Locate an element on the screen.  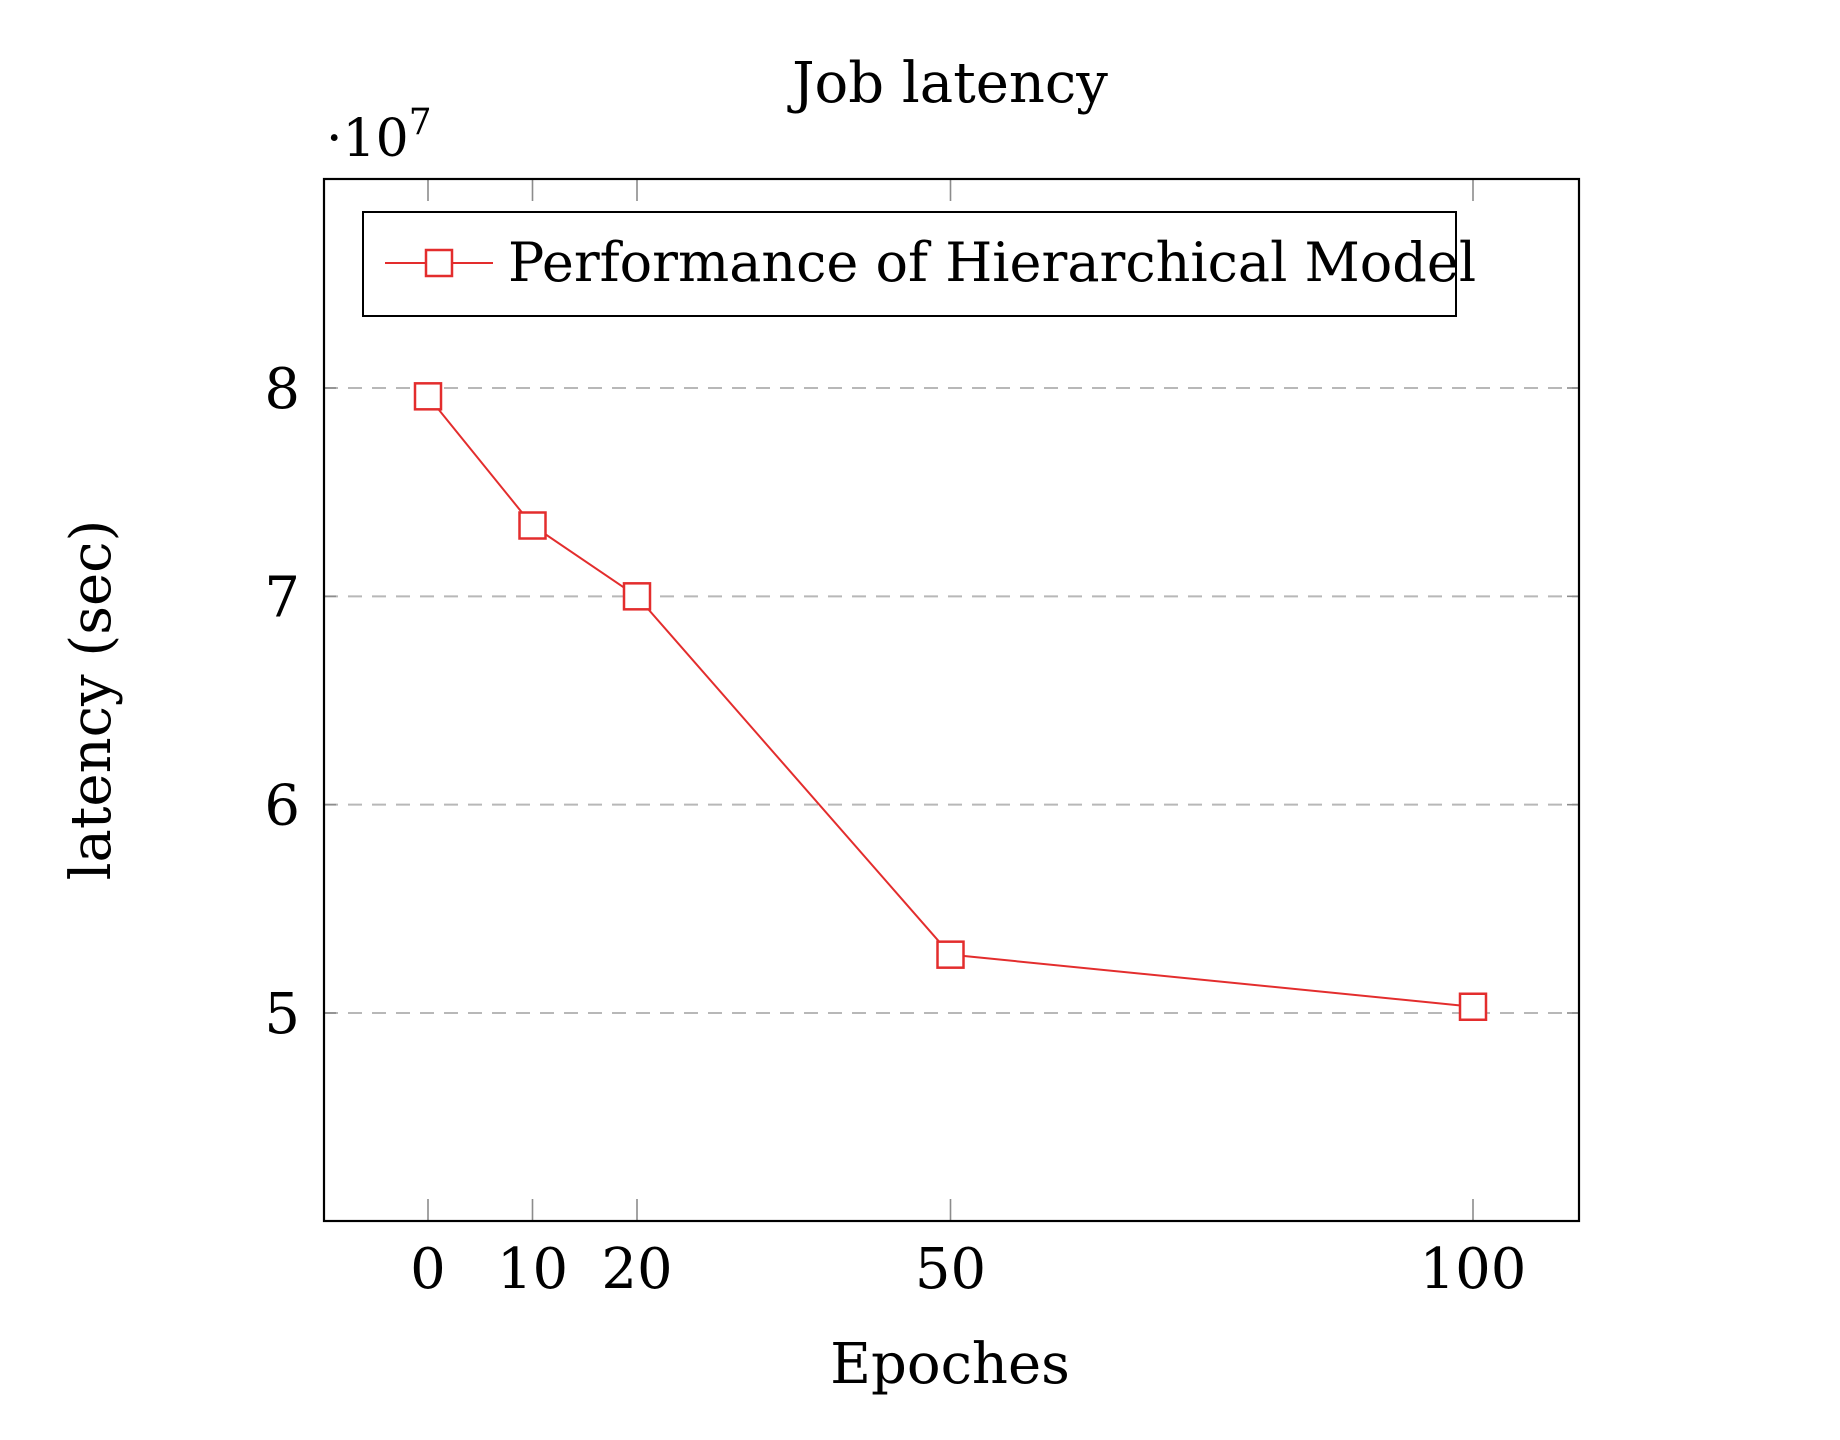
y-tick-label-8: 8 is located at coordinates (282, 389).